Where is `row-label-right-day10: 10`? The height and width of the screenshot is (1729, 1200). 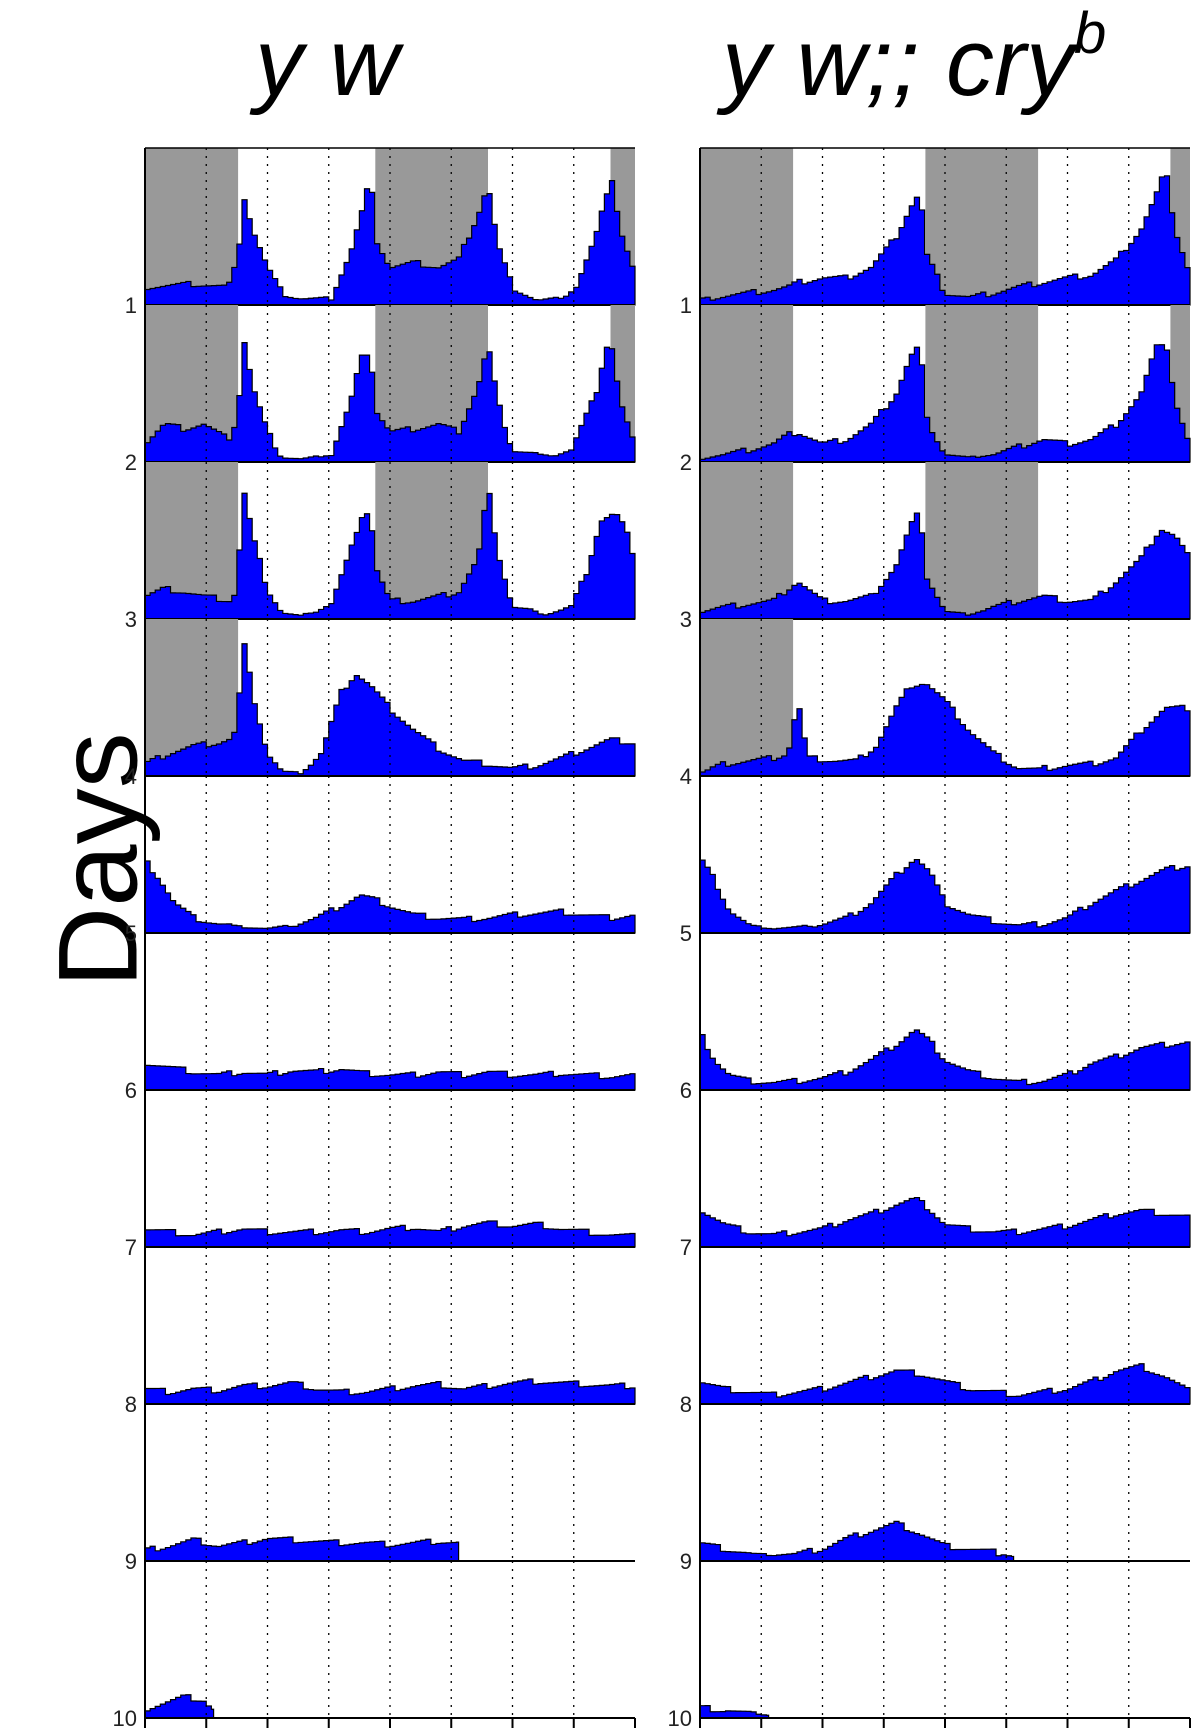 row-label-right-day10: 10 is located at coordinates (680, 1717).